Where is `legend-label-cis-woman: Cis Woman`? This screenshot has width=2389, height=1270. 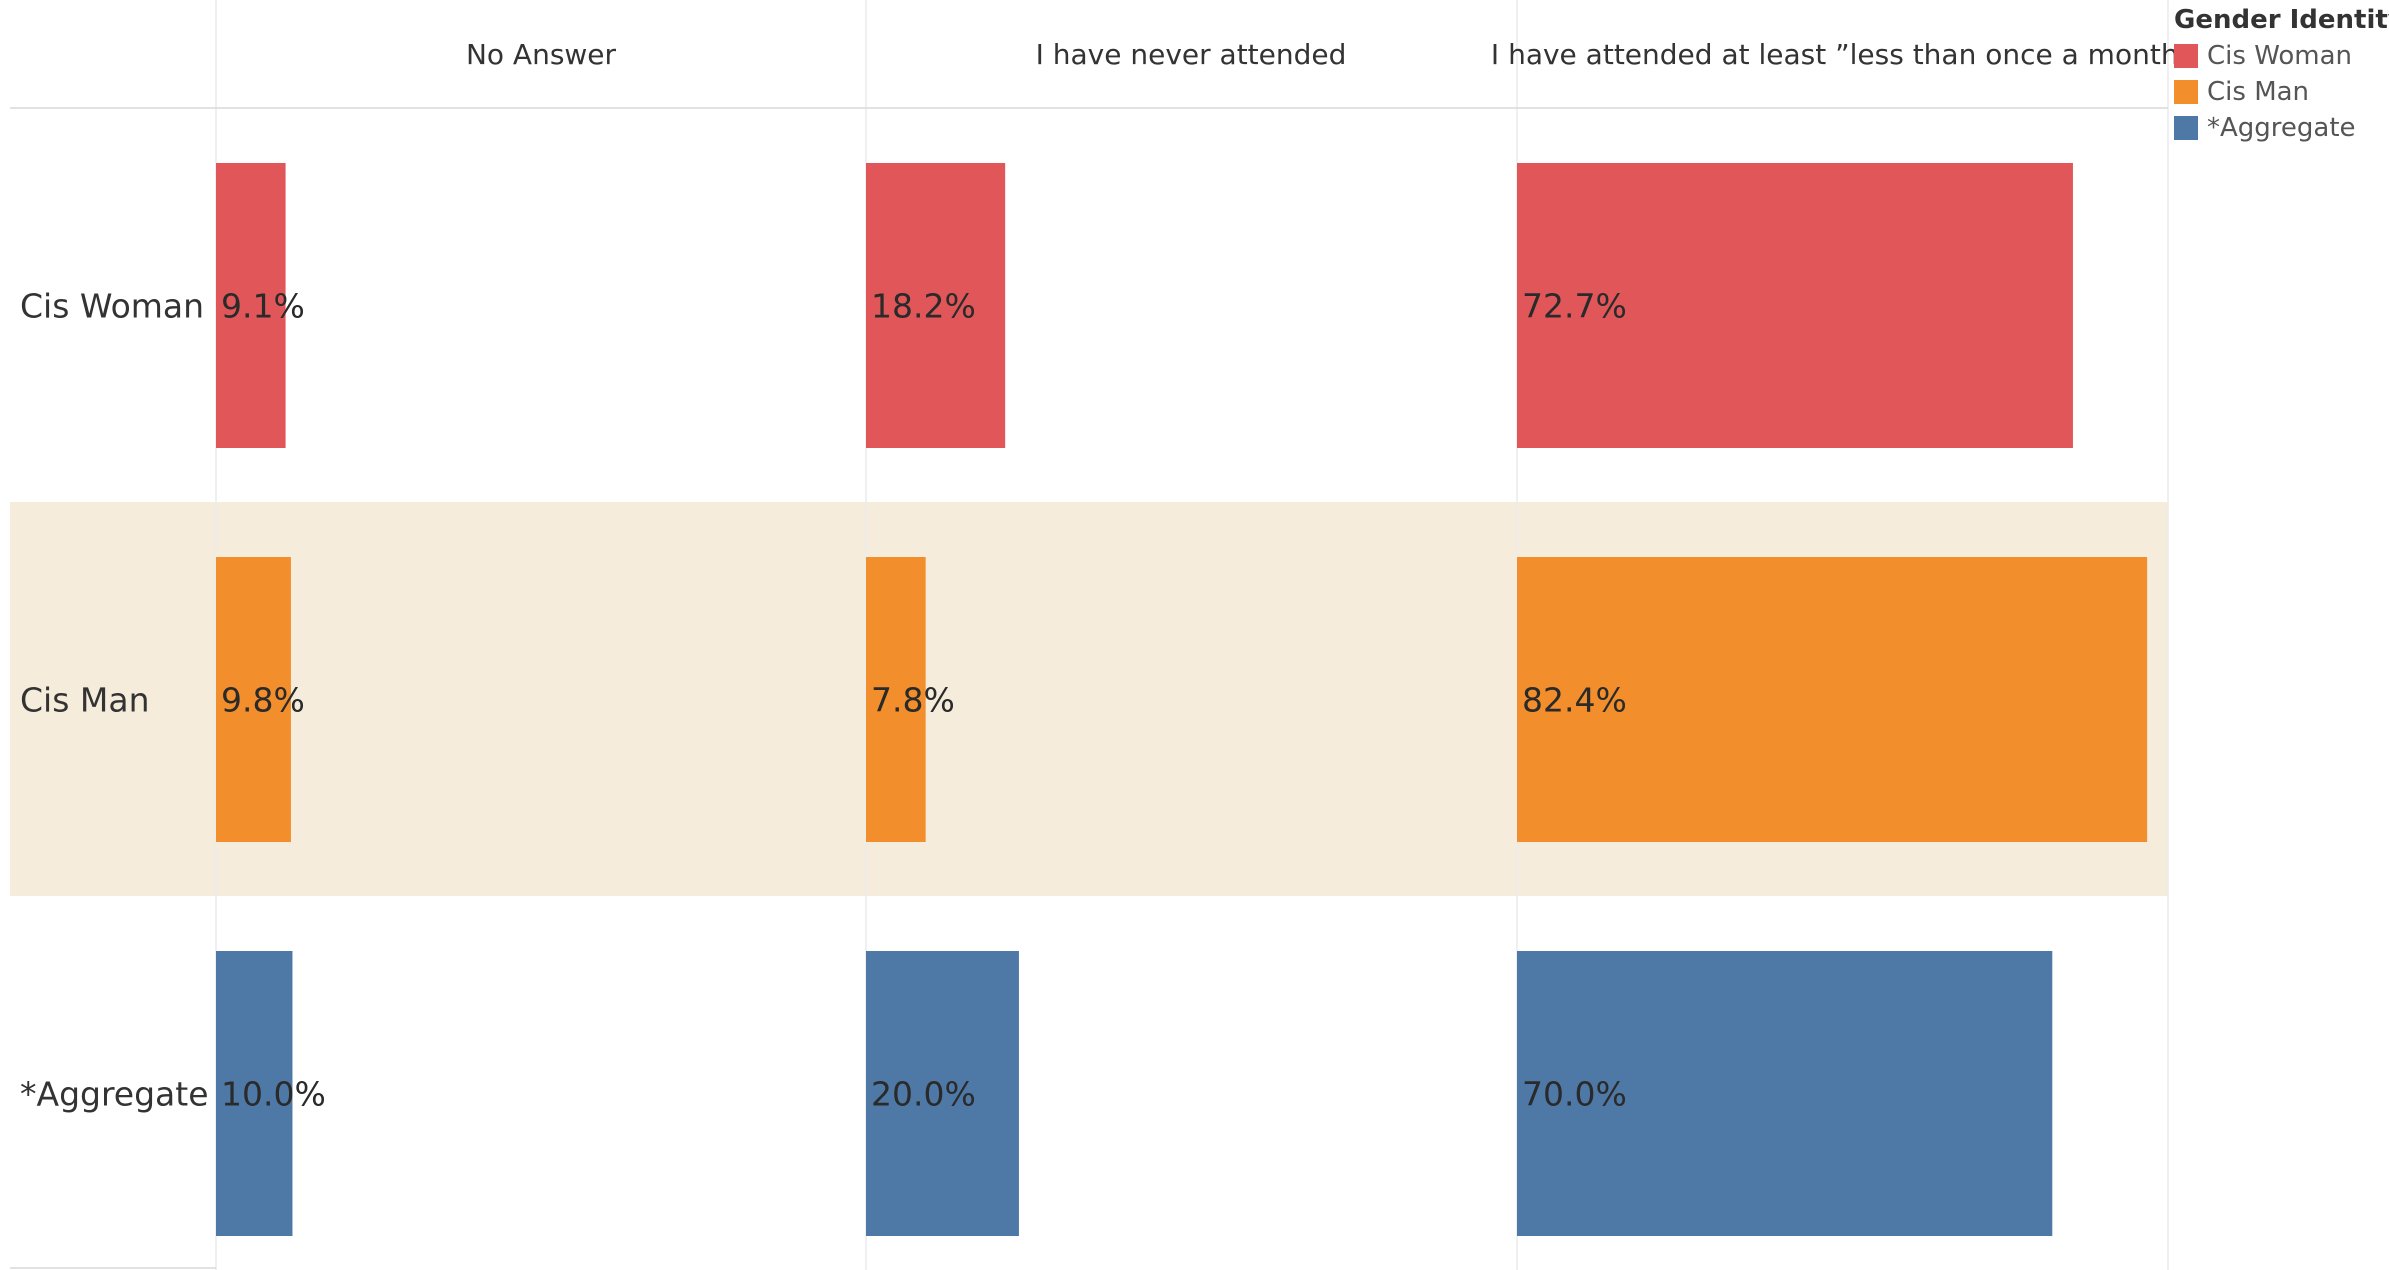
legend-label-cis-woman: Cis Woman is located at coordinates (2280, 56).